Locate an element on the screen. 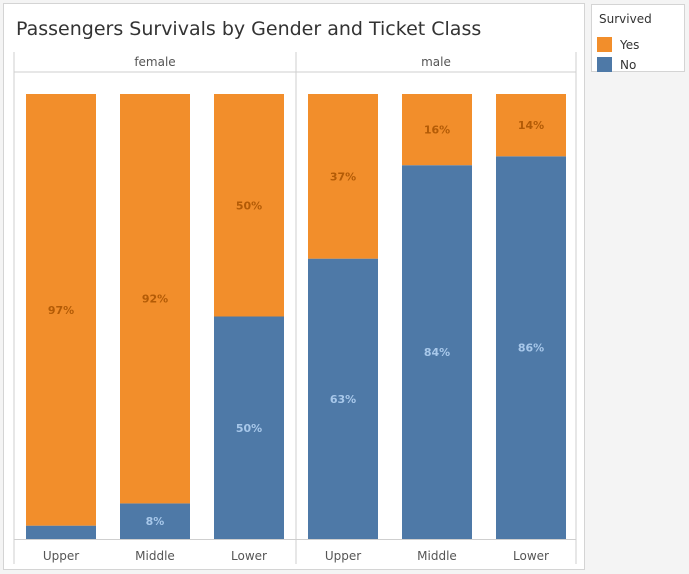 The height and width of the screenshot is (574, 689). data-label-male-upper-yes: 37% is located at coordinates (343, 176).